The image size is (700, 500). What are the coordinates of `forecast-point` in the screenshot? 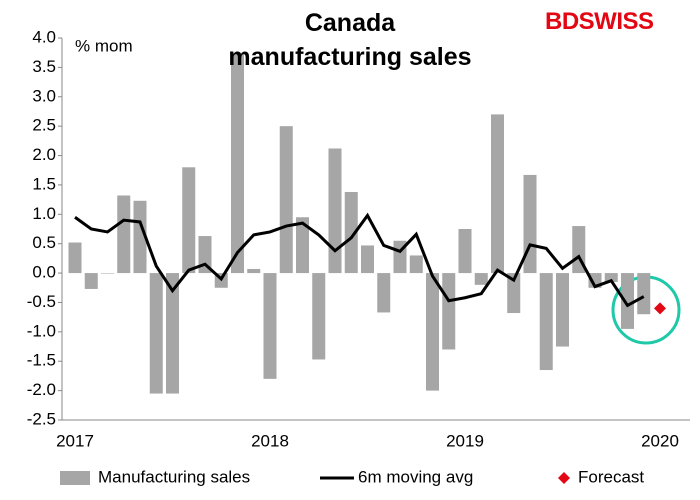 It's located at (660, 308).